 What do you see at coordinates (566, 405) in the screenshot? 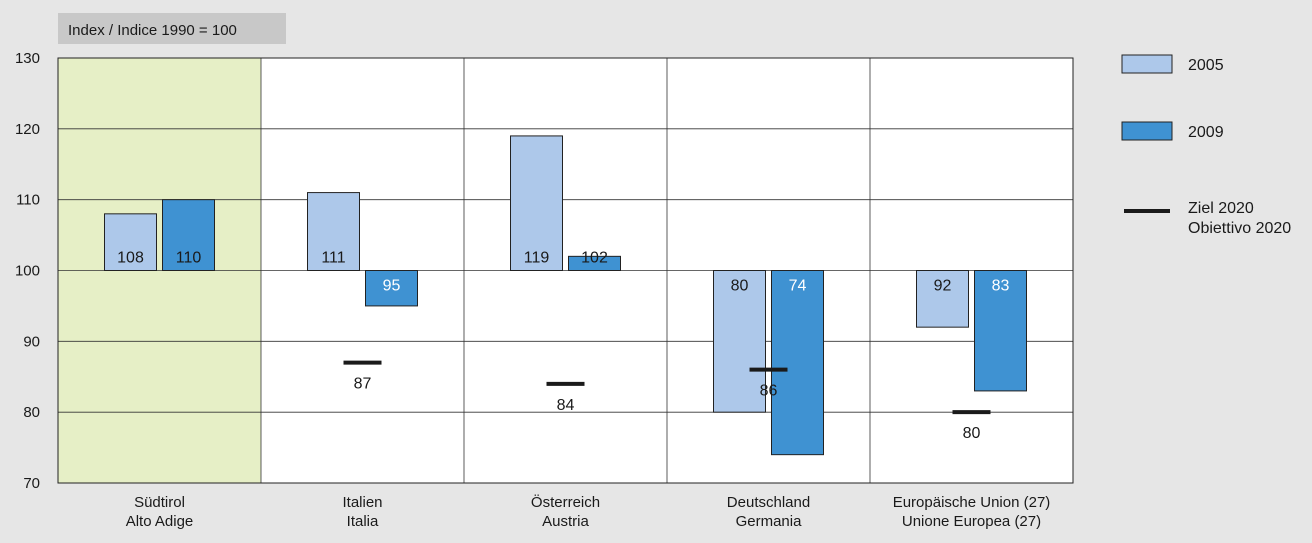
I see `target-value-label: 84` at bounding box center [566, 405].